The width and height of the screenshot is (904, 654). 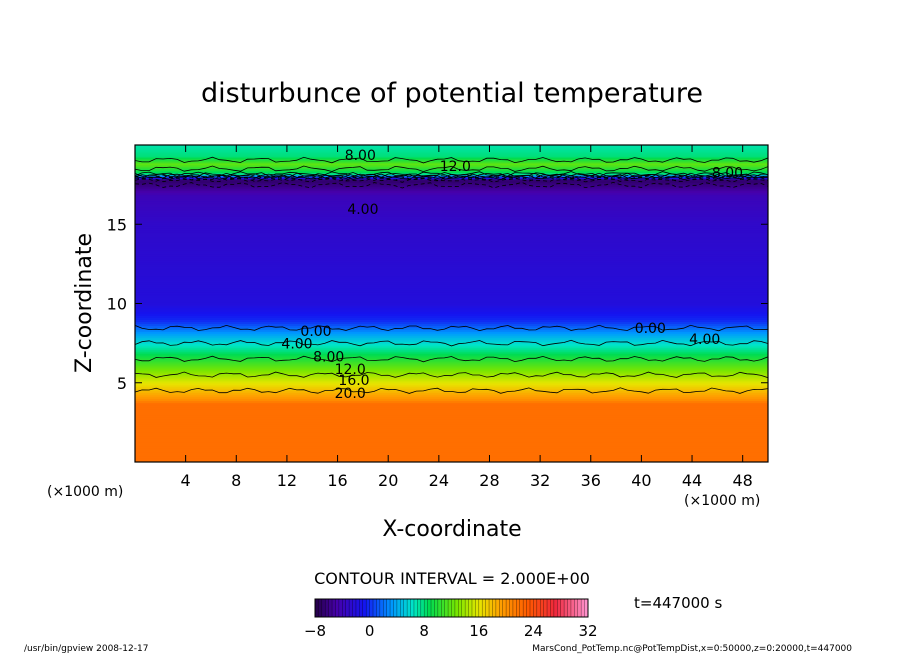 What do you see at coordinates (591, 480) in the screenshot?
I see `x-tick-label: 36` at bounding box center [591, 480].